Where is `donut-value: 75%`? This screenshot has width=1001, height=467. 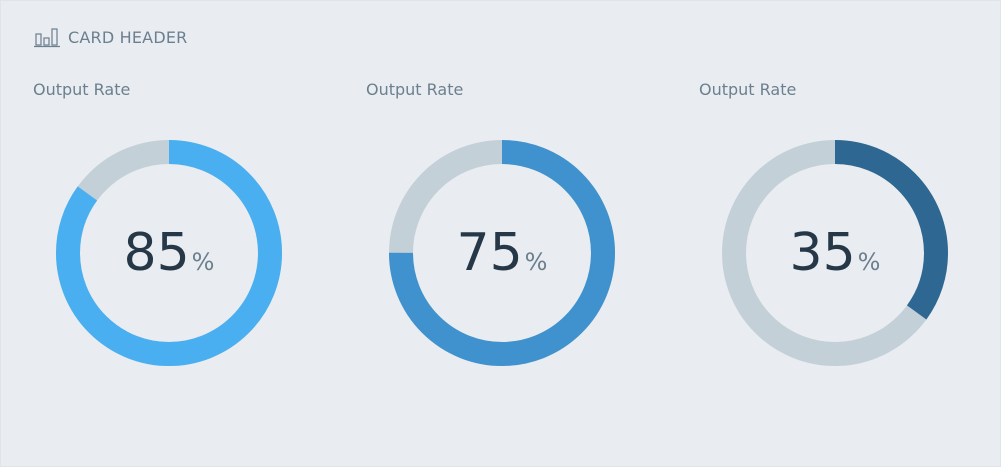 donut-value: 75% is located at coordinates (502, 253).